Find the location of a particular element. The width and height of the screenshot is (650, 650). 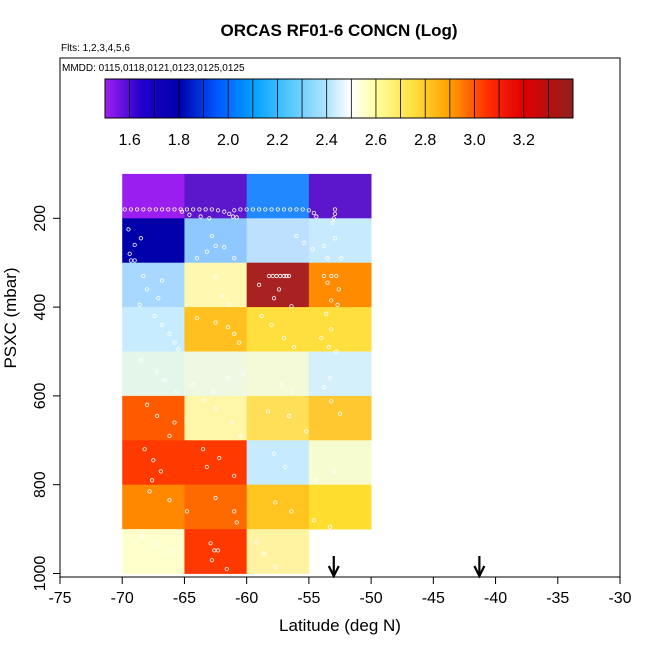

x-tick-label: -75 is located at coordinates (59, 598).